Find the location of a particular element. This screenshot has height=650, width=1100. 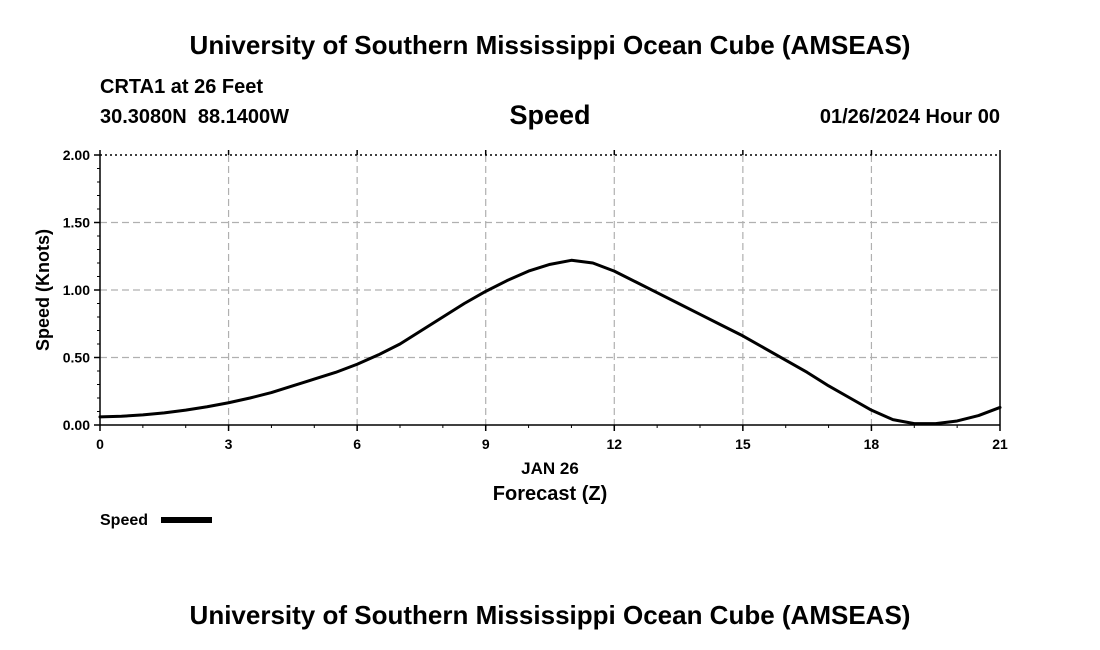

station-label: CRTA1 at 26 Feet is located at coordinates (182, 87).